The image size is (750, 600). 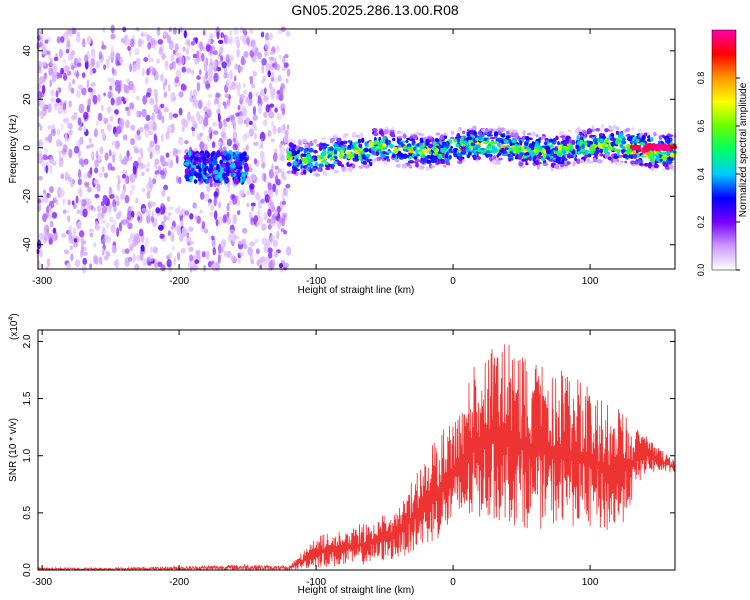 What do you see at coordinates (42, 281) in the screenshot?
I see `x-tick-label: -300` at bounding box center [42, 281].